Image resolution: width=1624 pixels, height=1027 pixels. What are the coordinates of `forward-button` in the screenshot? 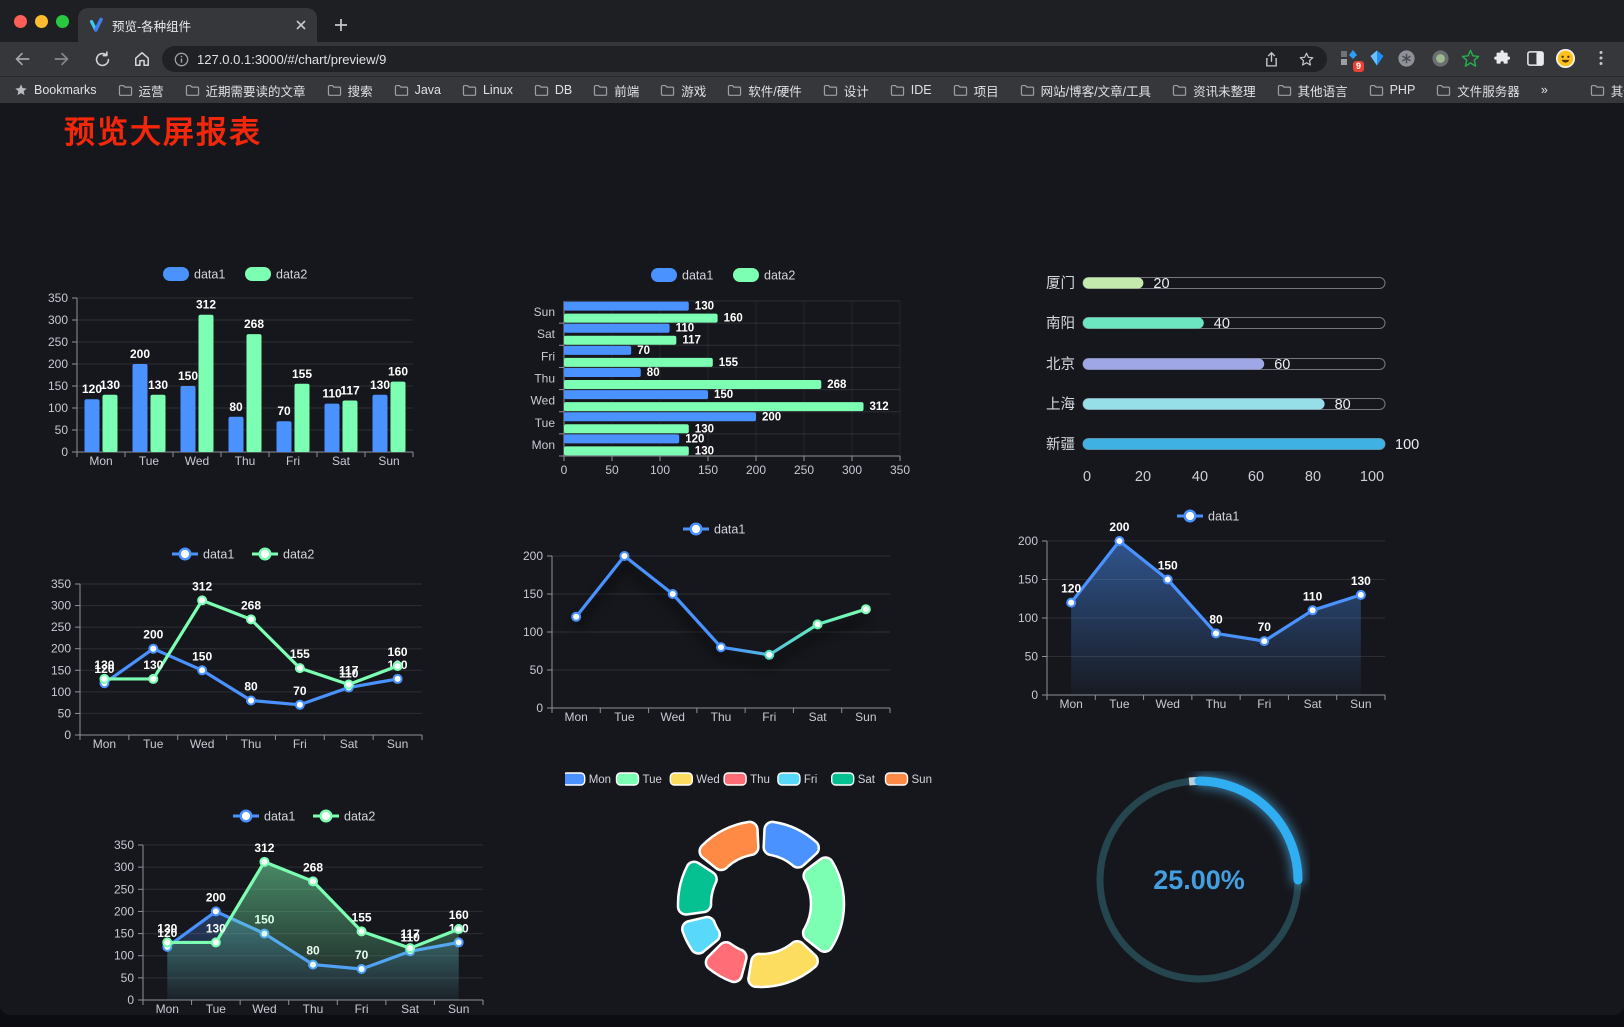 It's located at (62, 59).